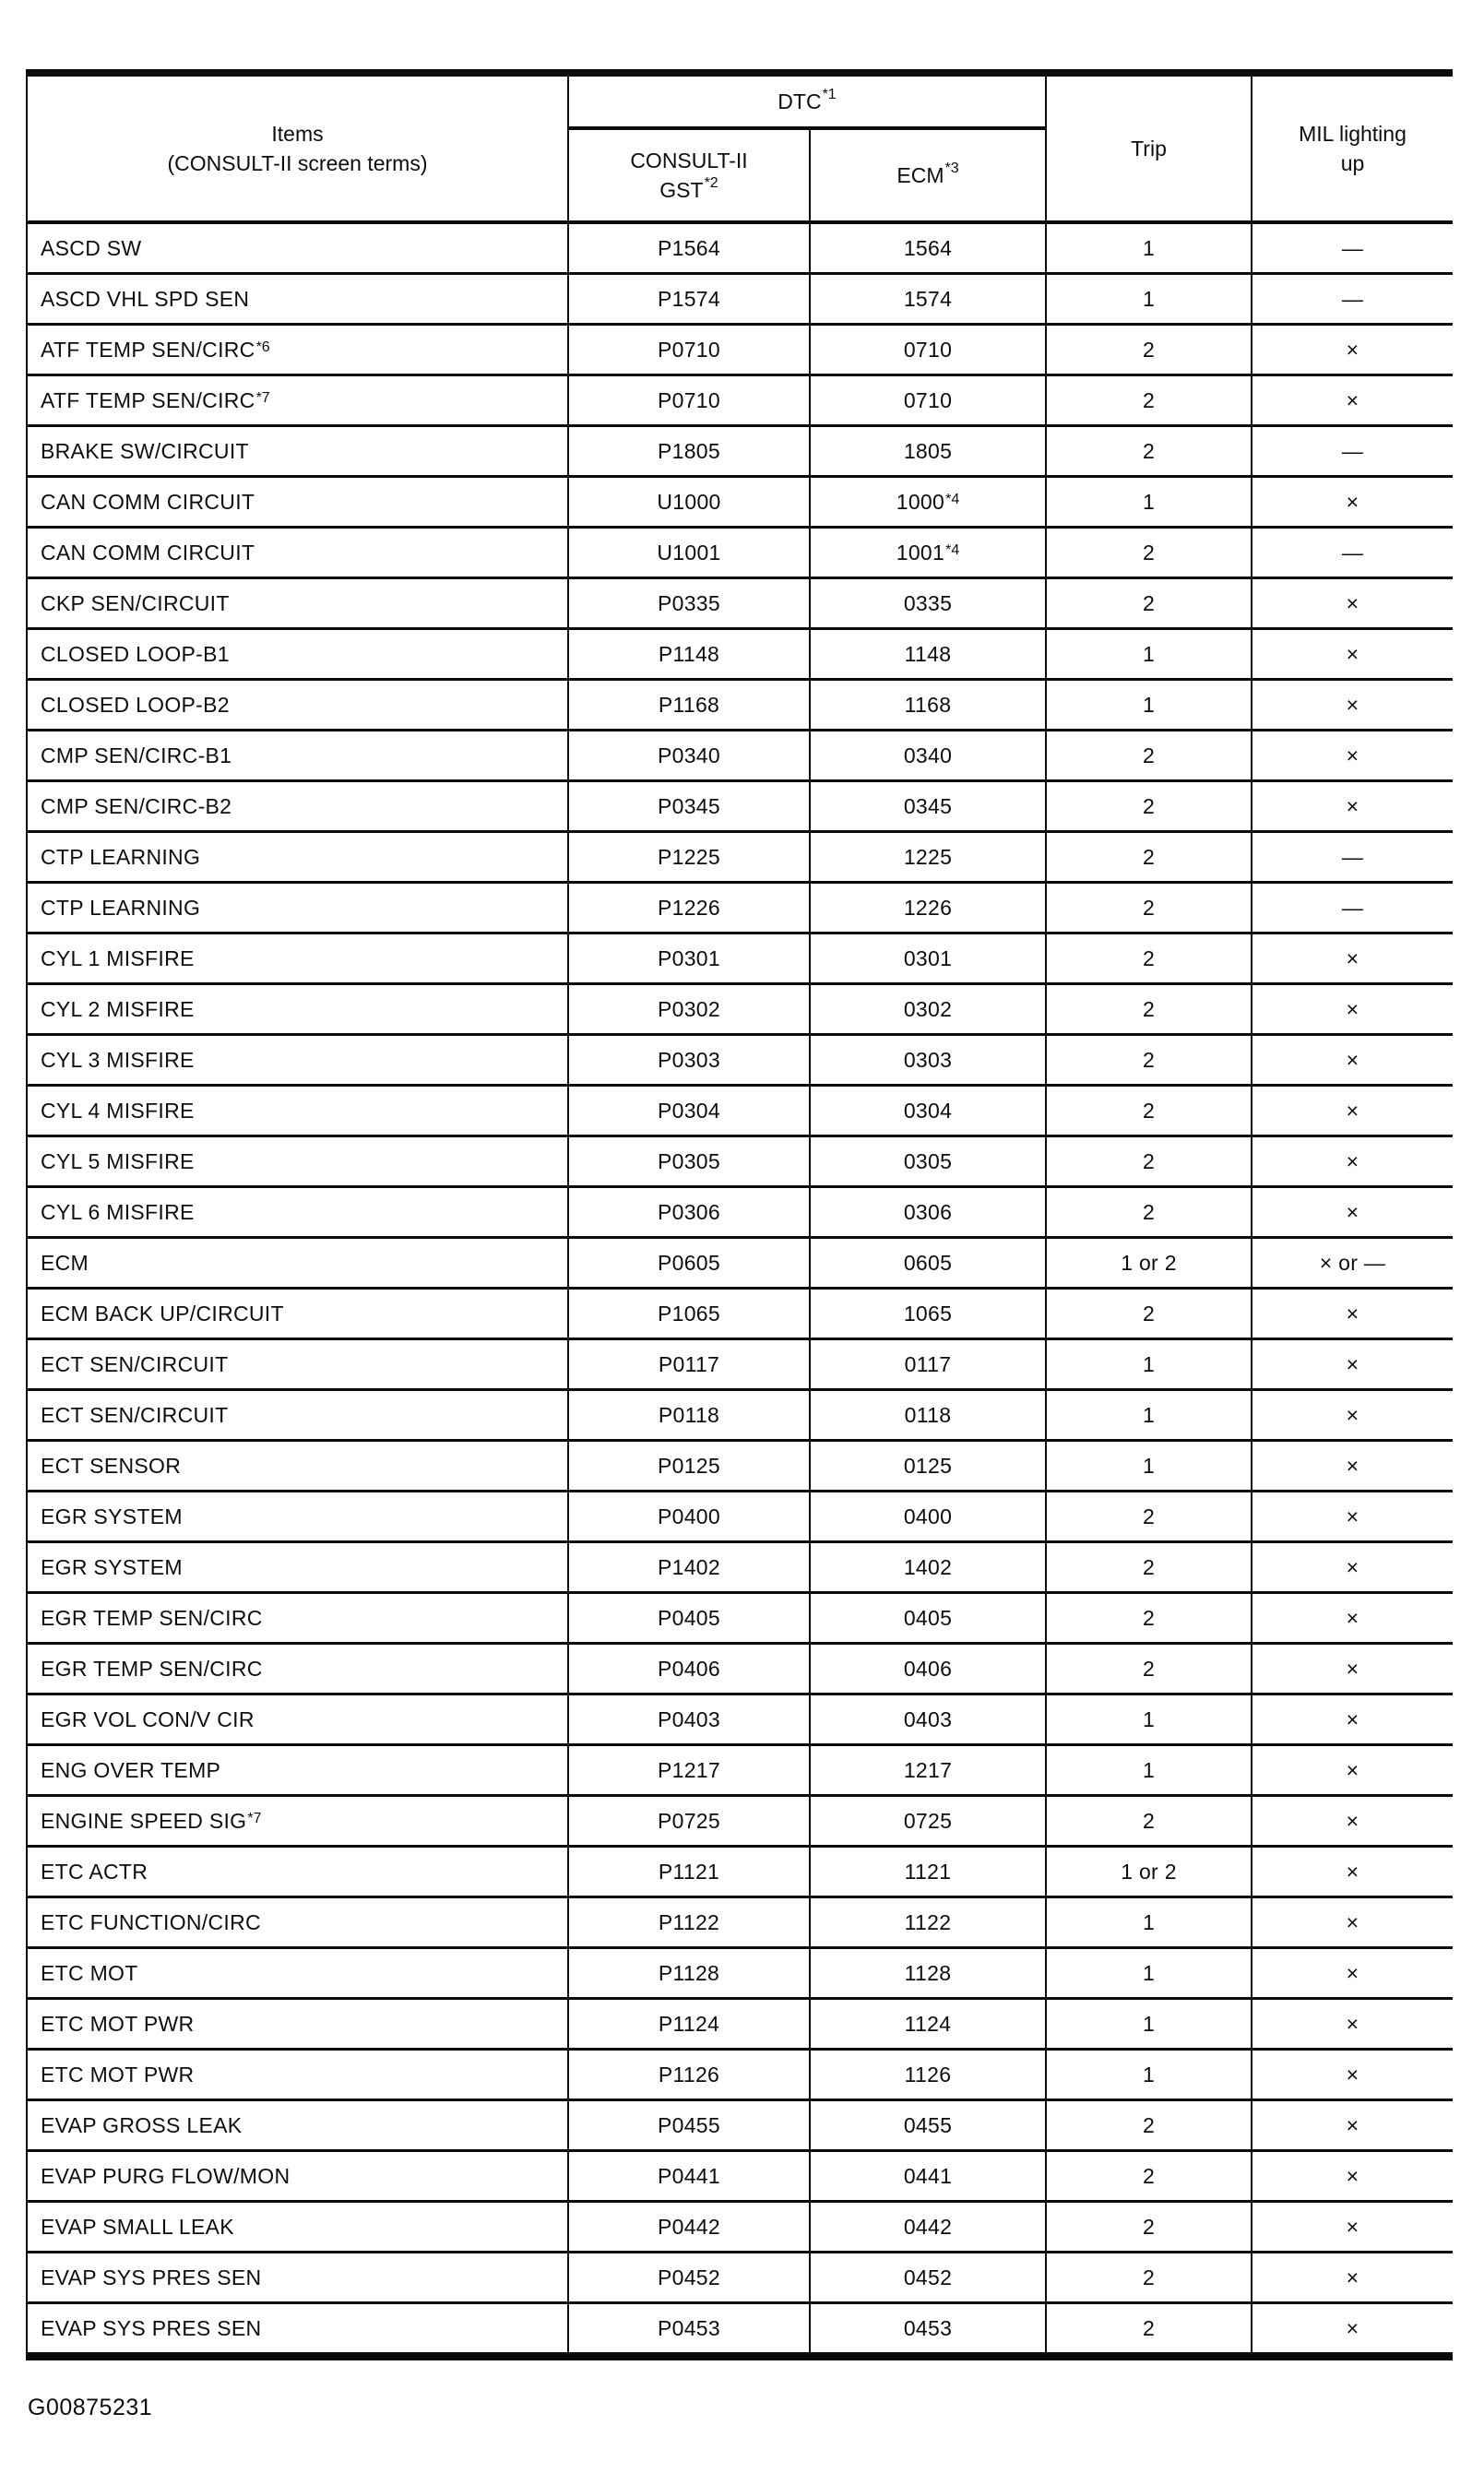  Describe the element at coordinates (740, 1160) in the screenshot. I see `table-row: CYL 5 MISFIRE P0305 0305 2 ×` at that location.